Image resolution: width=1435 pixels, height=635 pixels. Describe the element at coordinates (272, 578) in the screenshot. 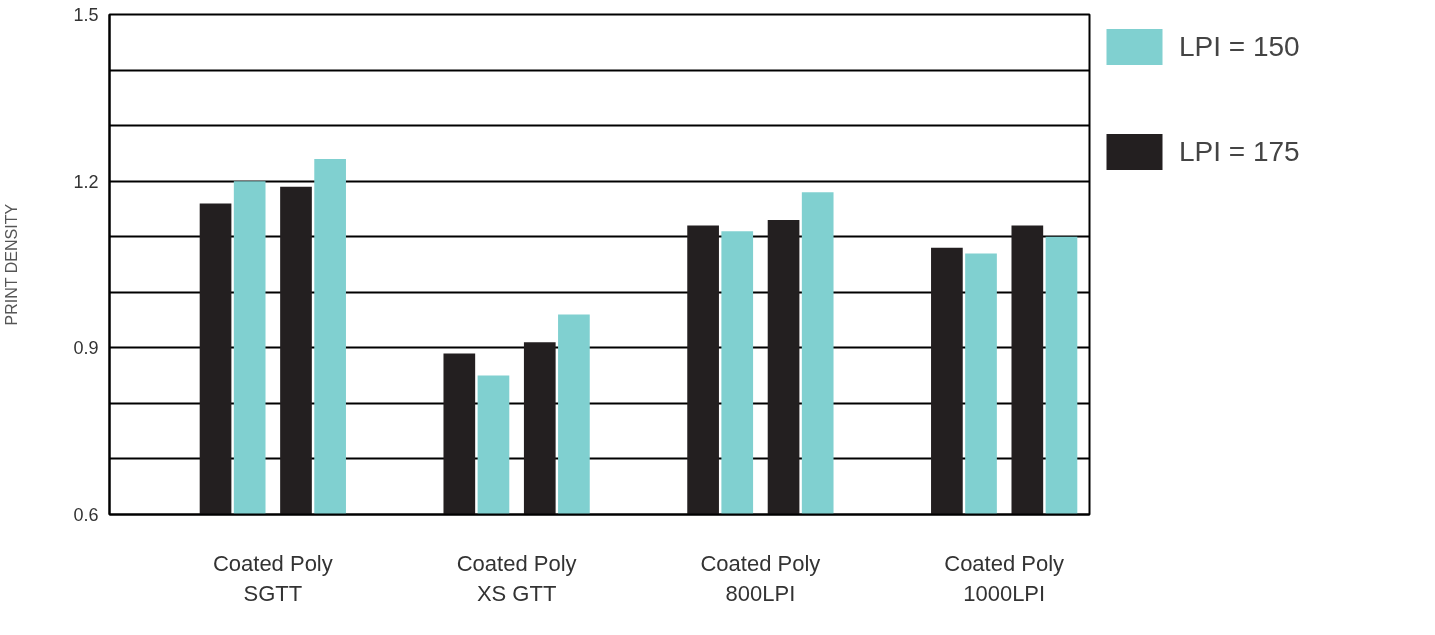

I see `x-tick-label: Coated Poly SGTT` at that location.